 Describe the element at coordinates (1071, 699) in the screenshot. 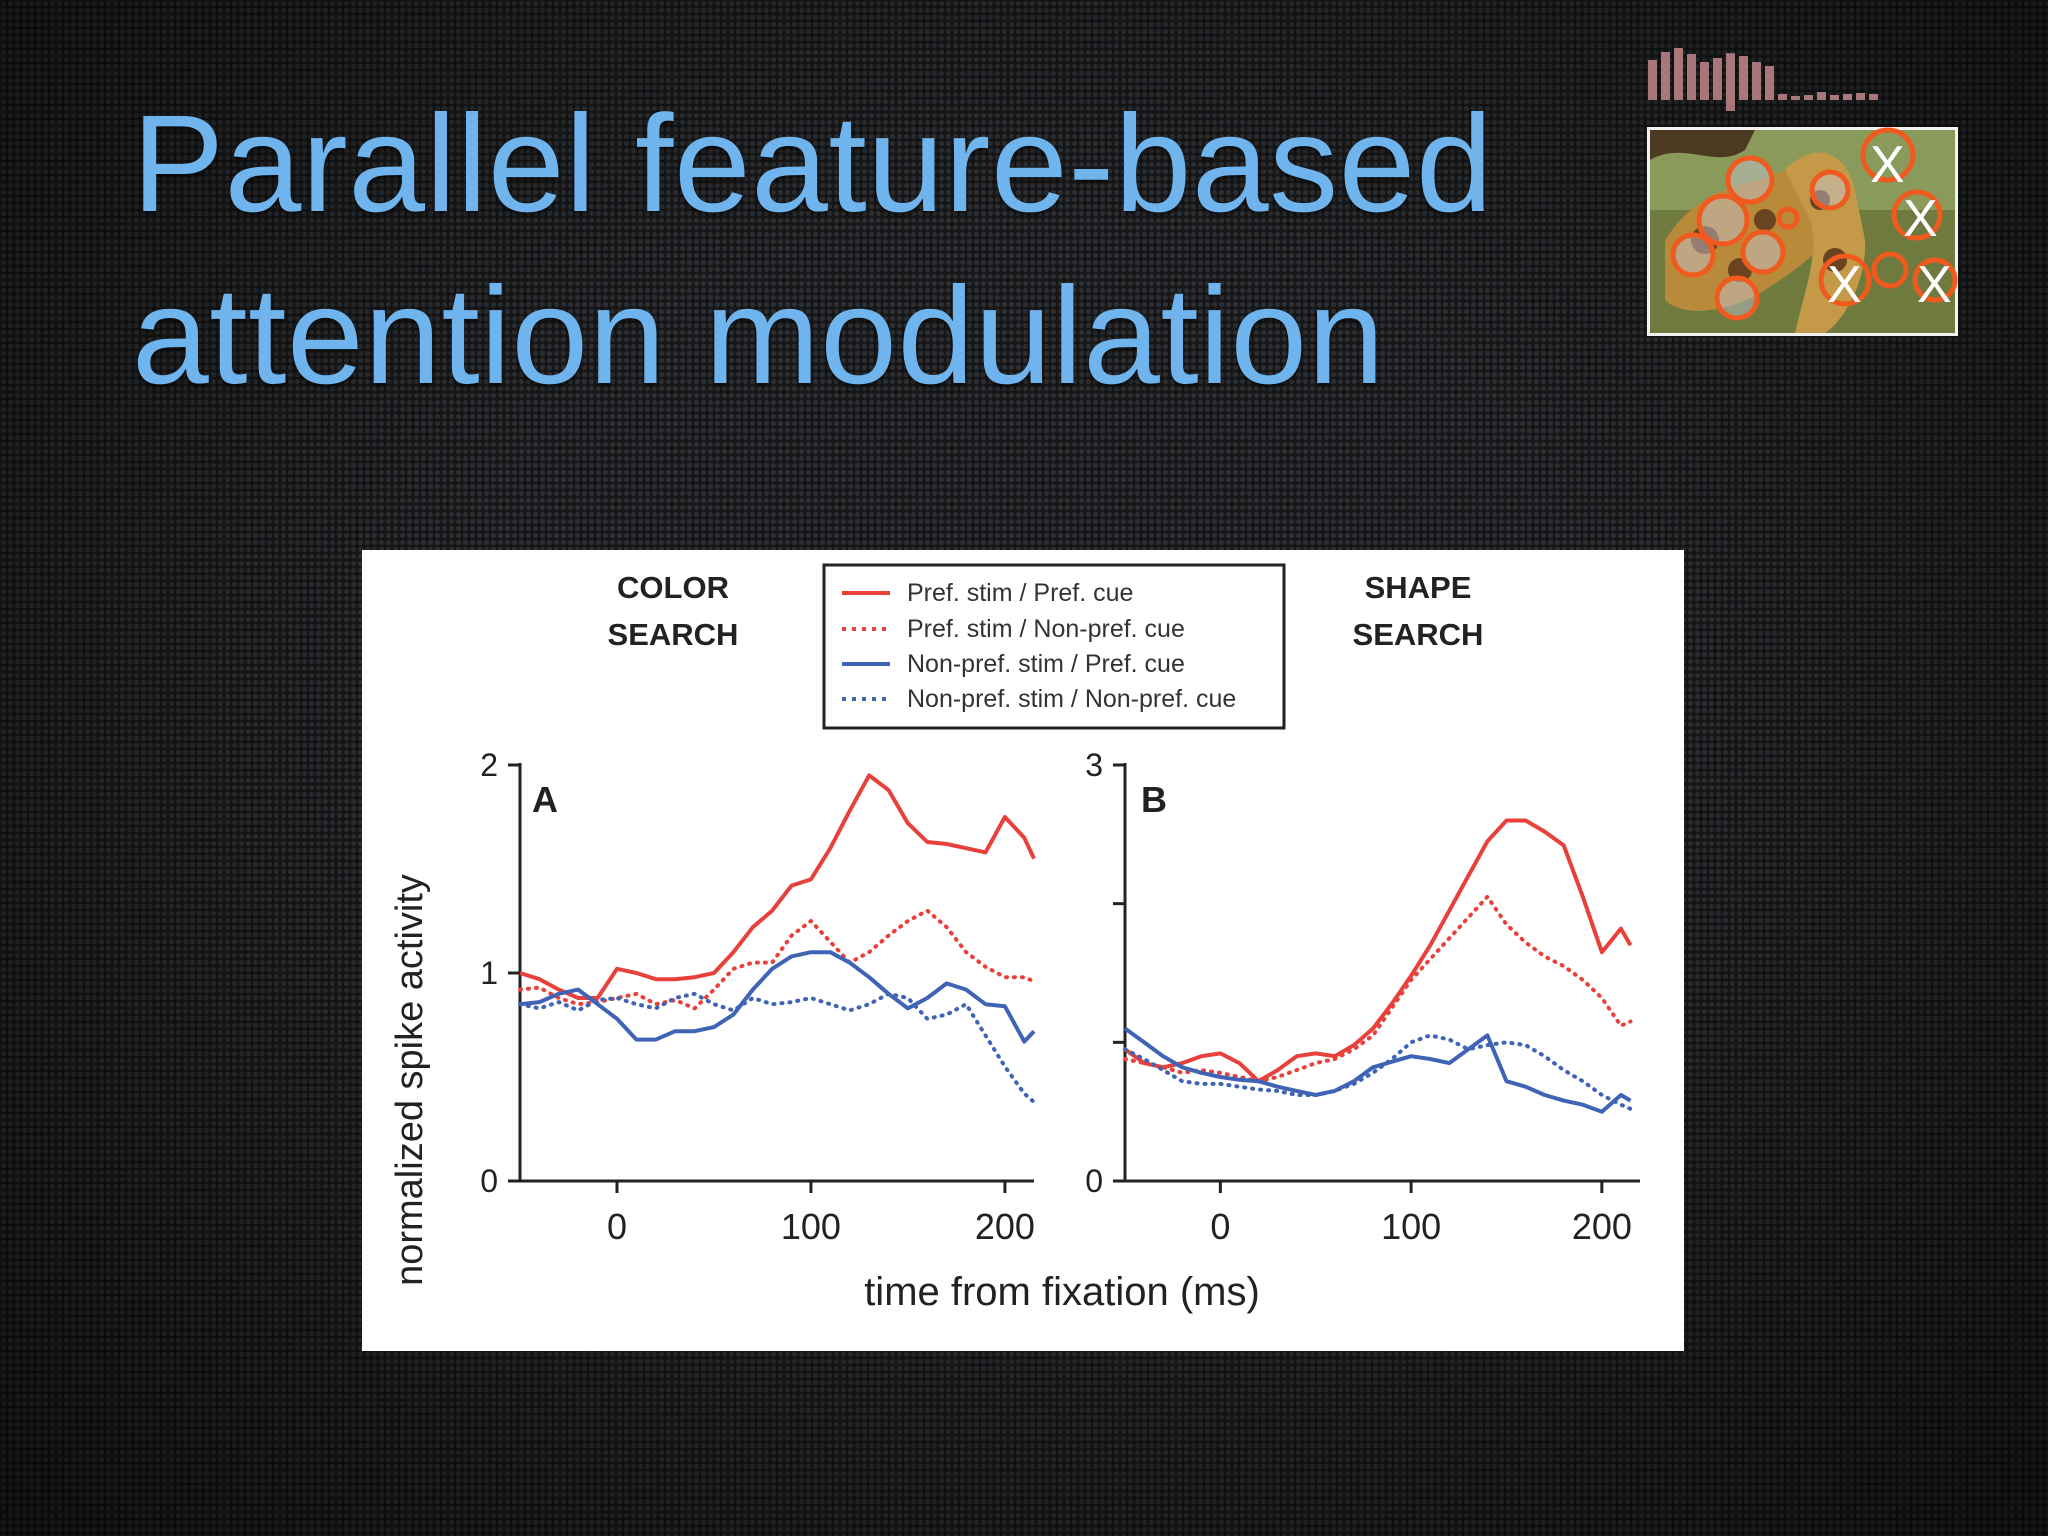

I see `legend-entry-4: Non-pref. stim / Non-pref. cue` at that location.